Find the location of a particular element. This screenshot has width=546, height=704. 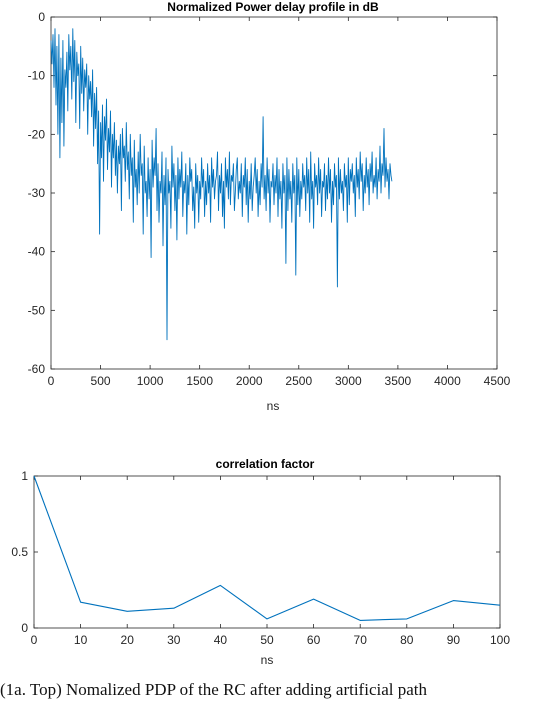

chart2-xtick-label: 20 is located at coordinates (128, 640).